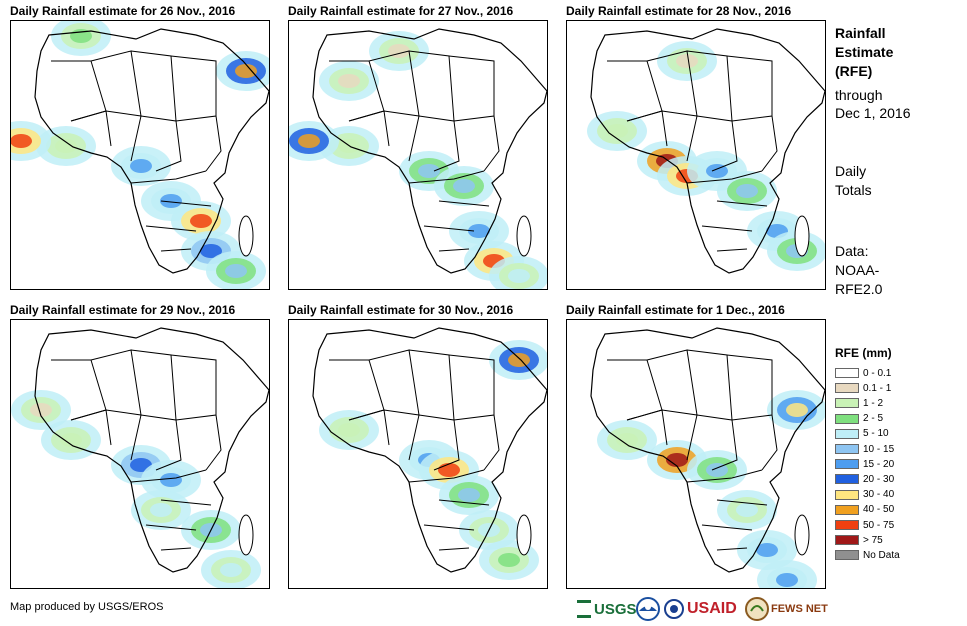  Describe the element at coordinates (879, 495) in the screenshot. I see `legend-label: 30 - 40` at that location.